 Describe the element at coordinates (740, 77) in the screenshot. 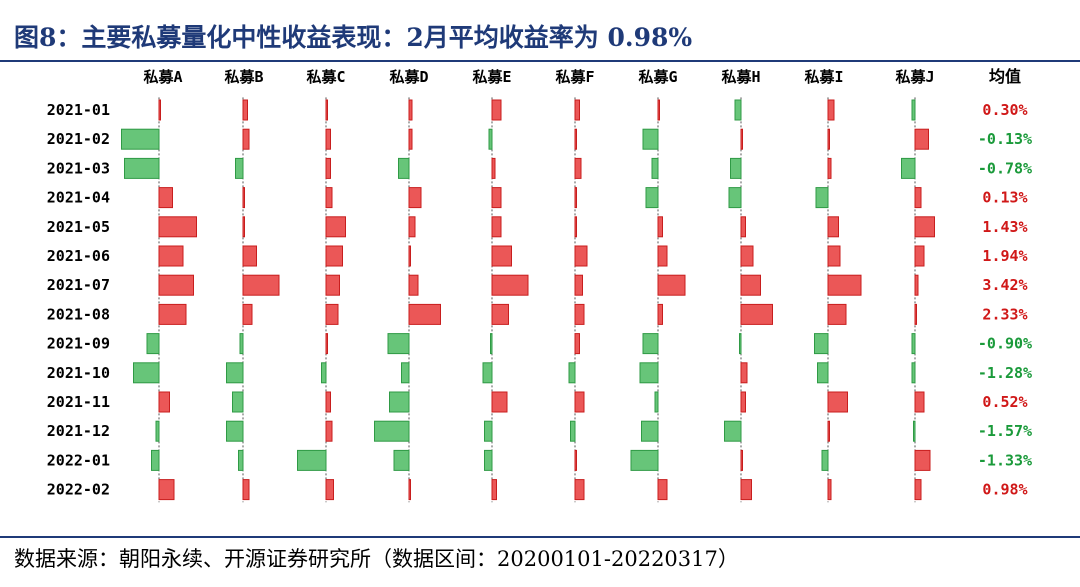

I see `series-label: 私募H` at that location.